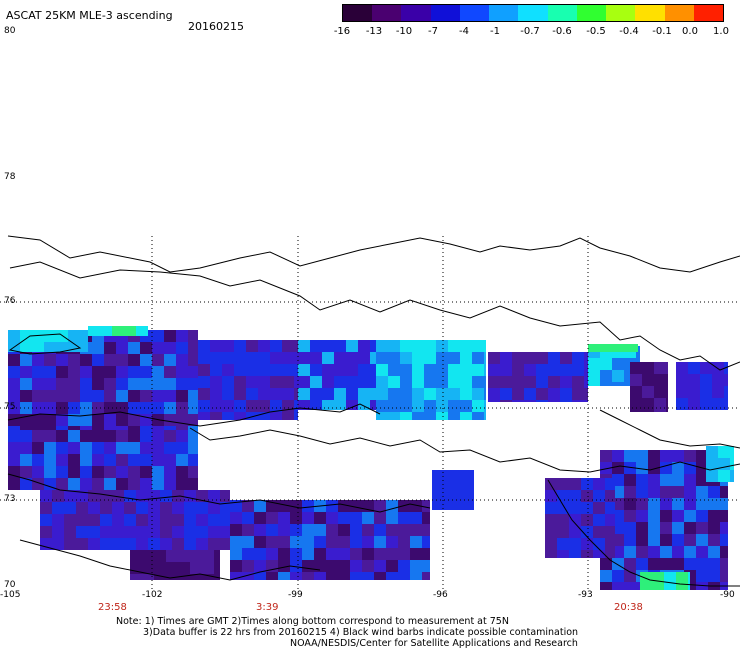  What do you see at coordinates (330, 540) in the screenshot?
I see `swath-center-lower` at bounding box center [330, 540].